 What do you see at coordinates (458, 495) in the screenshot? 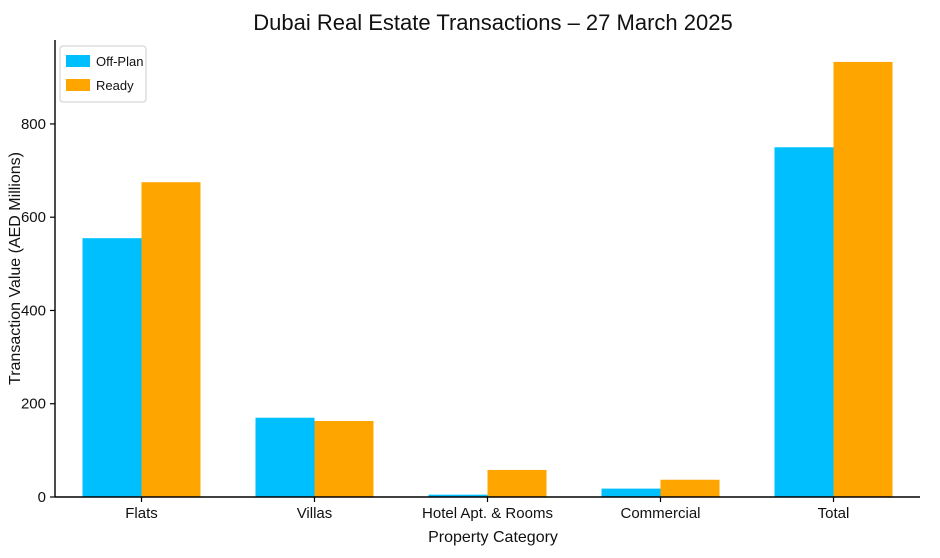
I see `bar-off-plan-hotel-apt-rooms` at bounding box center [458, 495].